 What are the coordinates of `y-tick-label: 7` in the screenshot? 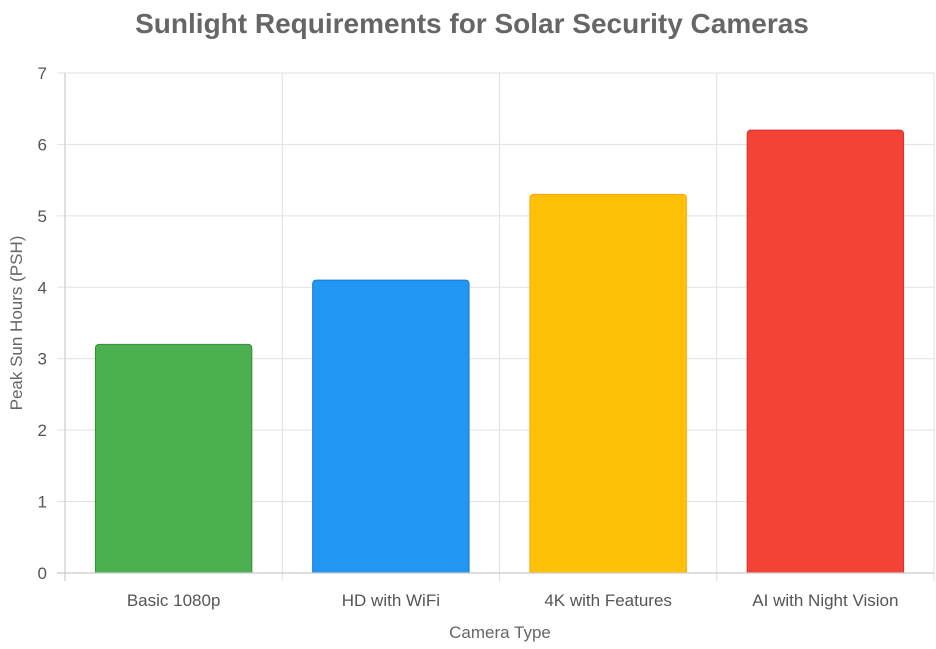 It's located at (42, 73).